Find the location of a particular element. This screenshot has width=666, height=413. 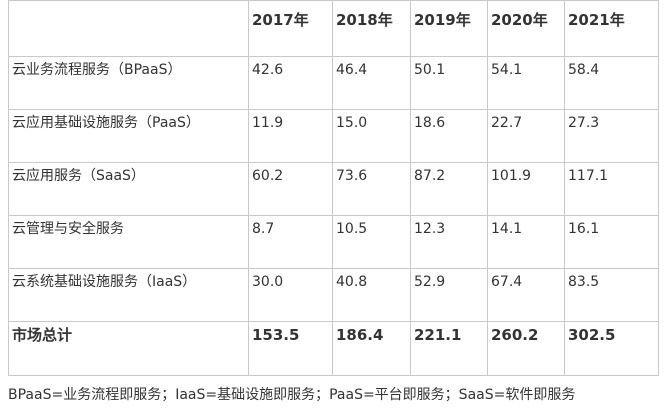

total-cell: 186.4 is located at coordinates (371, 348).